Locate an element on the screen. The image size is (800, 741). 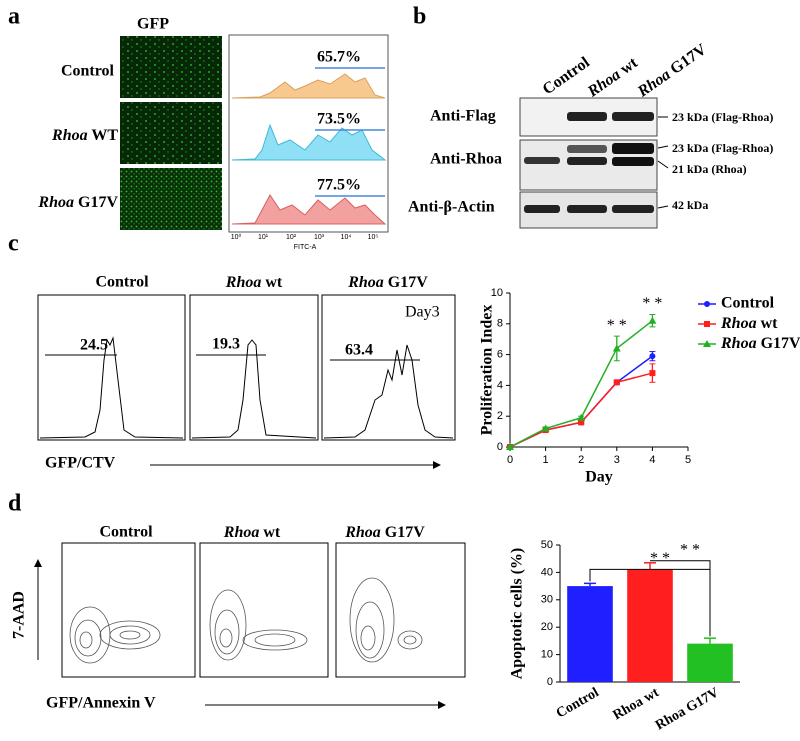
x-tick-label: Rhoa G17V is located at coordinates (687, 709).